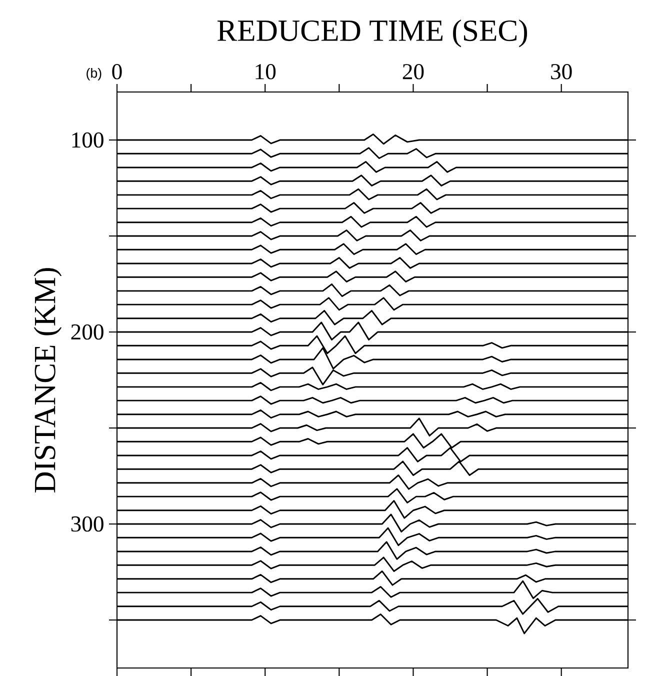 This screenshot has height=676, width=653. What do you see at coordinates (87, 332) in the screenshot?
I see `y-tick-label: 200` at bounding box center [87, 332].